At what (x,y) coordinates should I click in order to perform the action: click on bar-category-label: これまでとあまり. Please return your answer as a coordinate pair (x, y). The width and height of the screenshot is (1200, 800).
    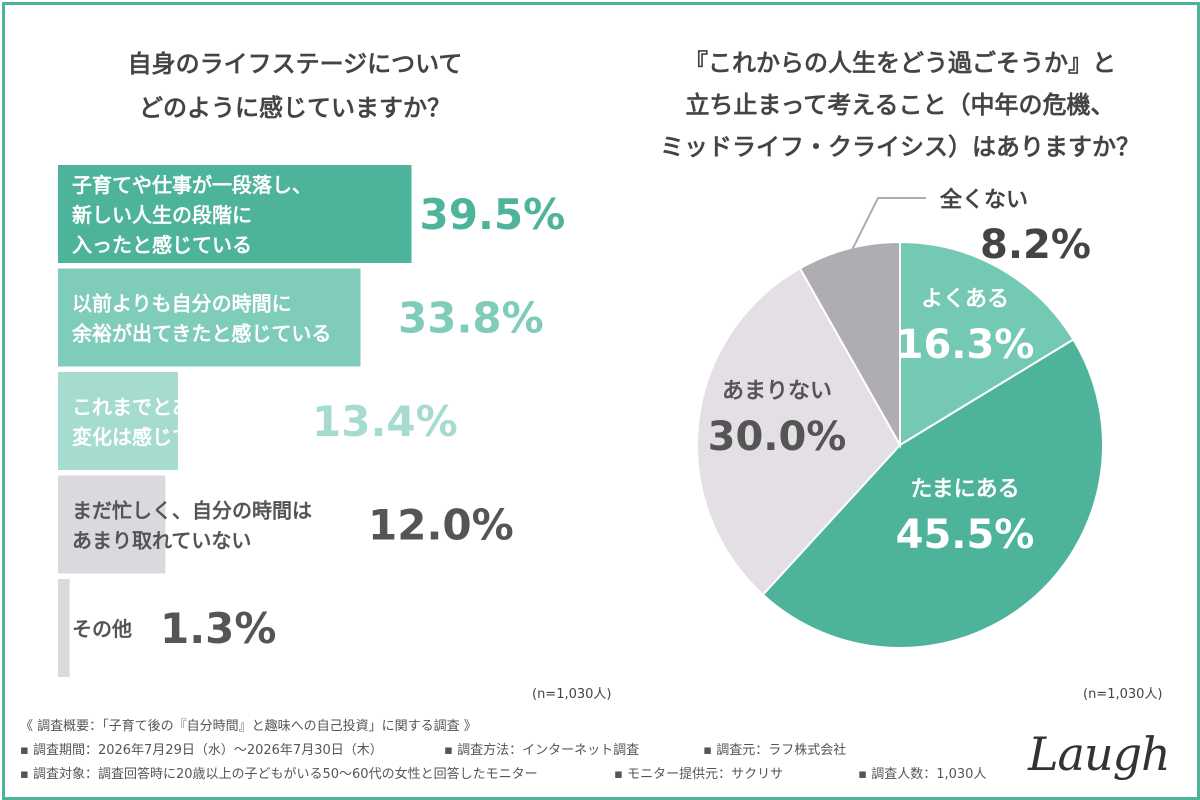
    Looking at the image, I should click on (152, 407).